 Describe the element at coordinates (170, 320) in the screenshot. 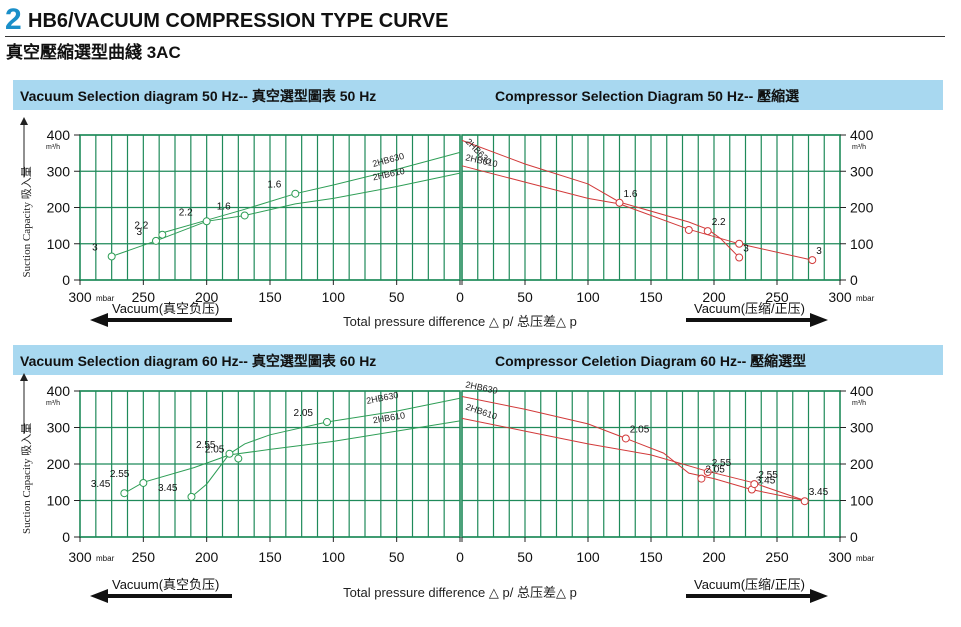

I see `vacuum-arrow-shaft` at that location.